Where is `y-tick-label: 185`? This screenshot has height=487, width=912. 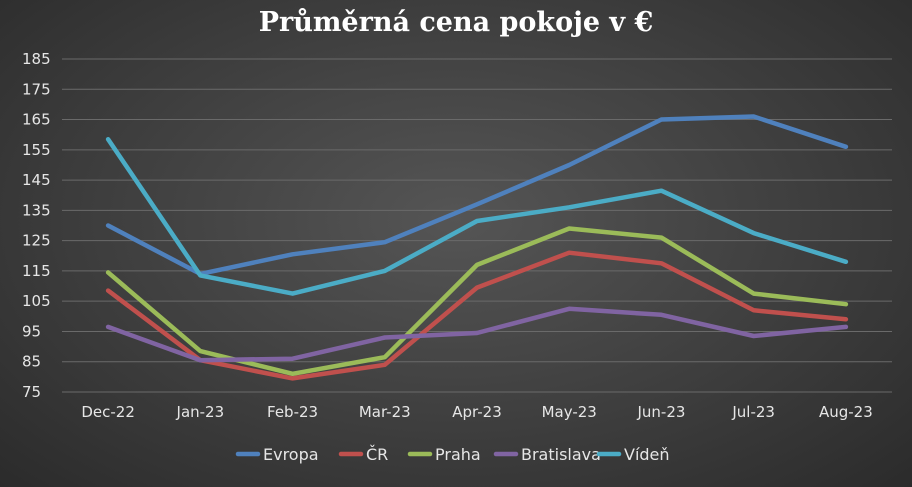
y-tick-label: 185 is located at coordinates (36, 59).